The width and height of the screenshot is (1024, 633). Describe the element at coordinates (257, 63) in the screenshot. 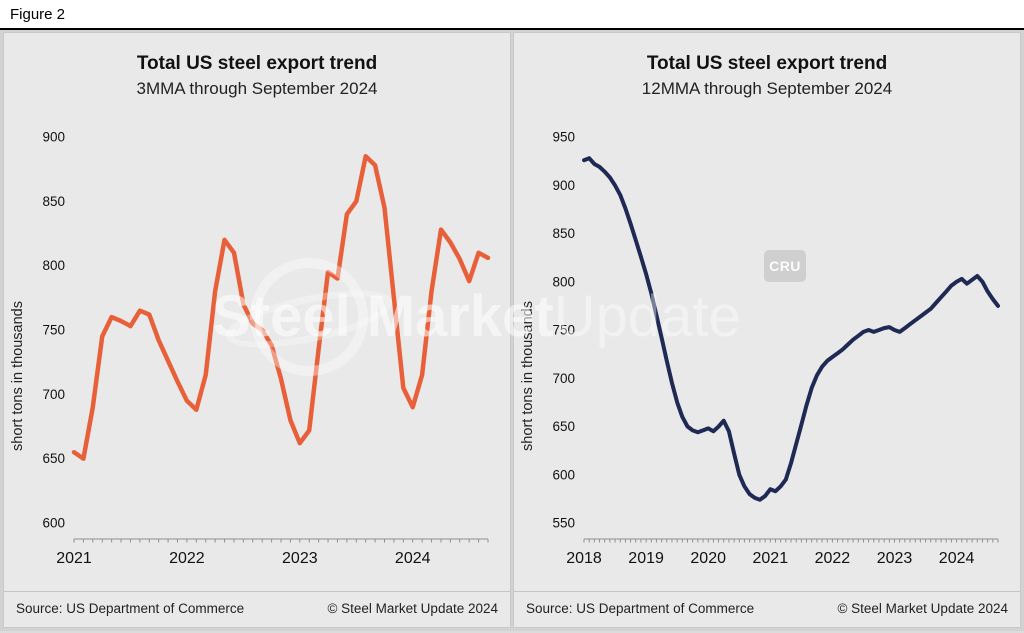

I see `chart-title-3mma: Total US steel export trend` at that location.